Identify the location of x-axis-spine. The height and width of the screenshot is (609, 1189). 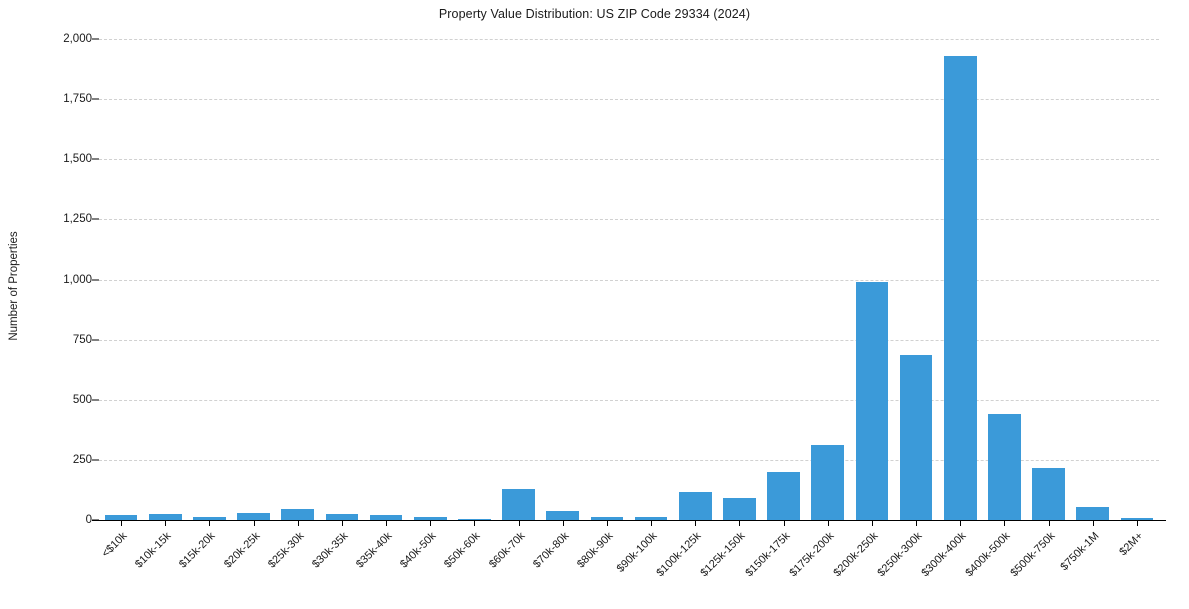
(629, 520).